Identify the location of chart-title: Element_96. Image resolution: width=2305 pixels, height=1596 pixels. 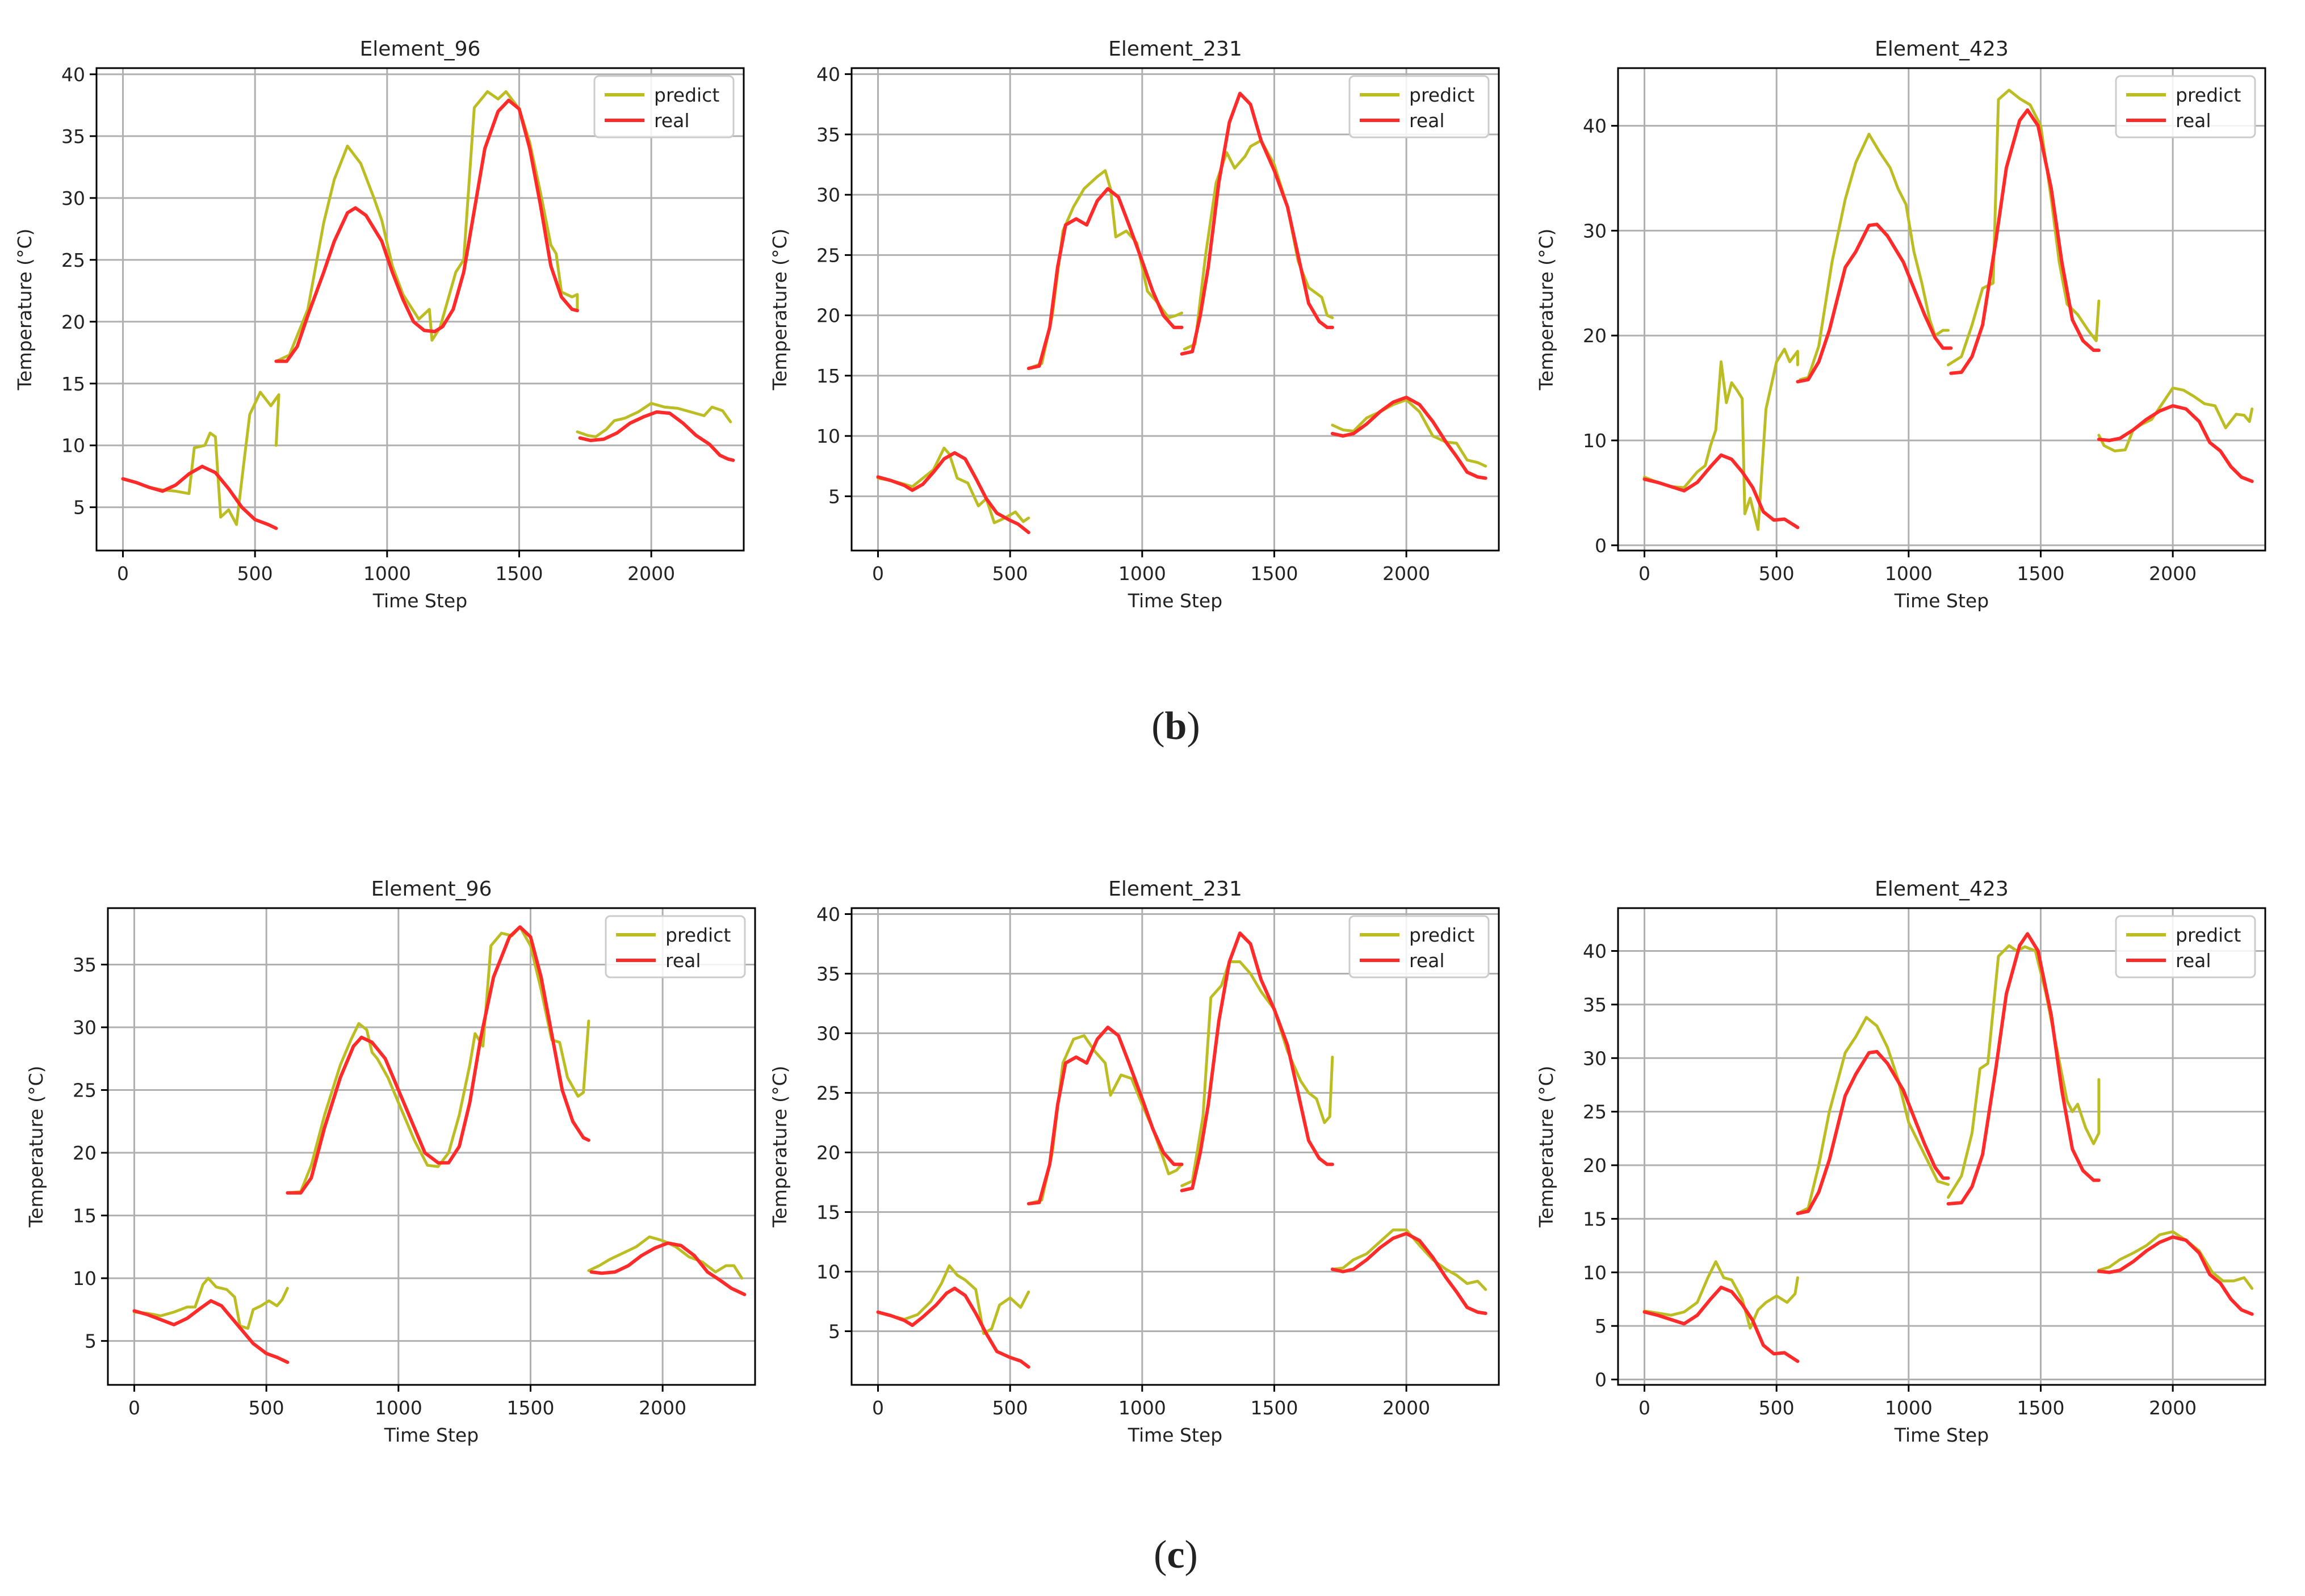
(431, 889).